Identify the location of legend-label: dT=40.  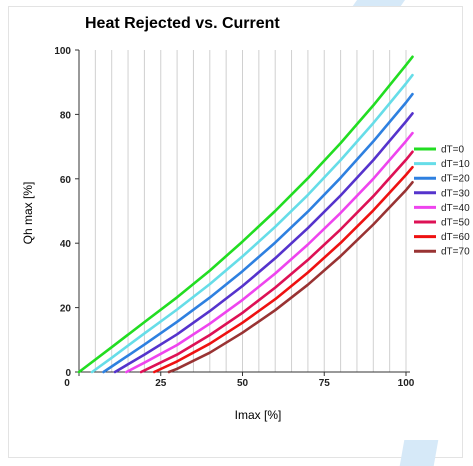
(455, 208).